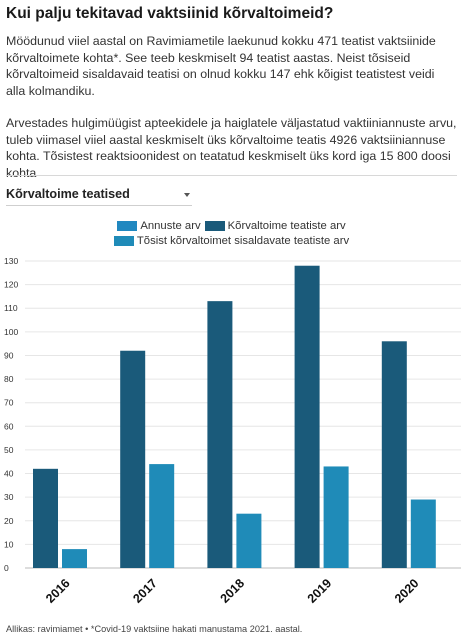 This screenshot has height=638, width=463. Describe the element at coordinates (394, 454) in the screenshot. I see `bar-korvaltoime-2020` at that location.